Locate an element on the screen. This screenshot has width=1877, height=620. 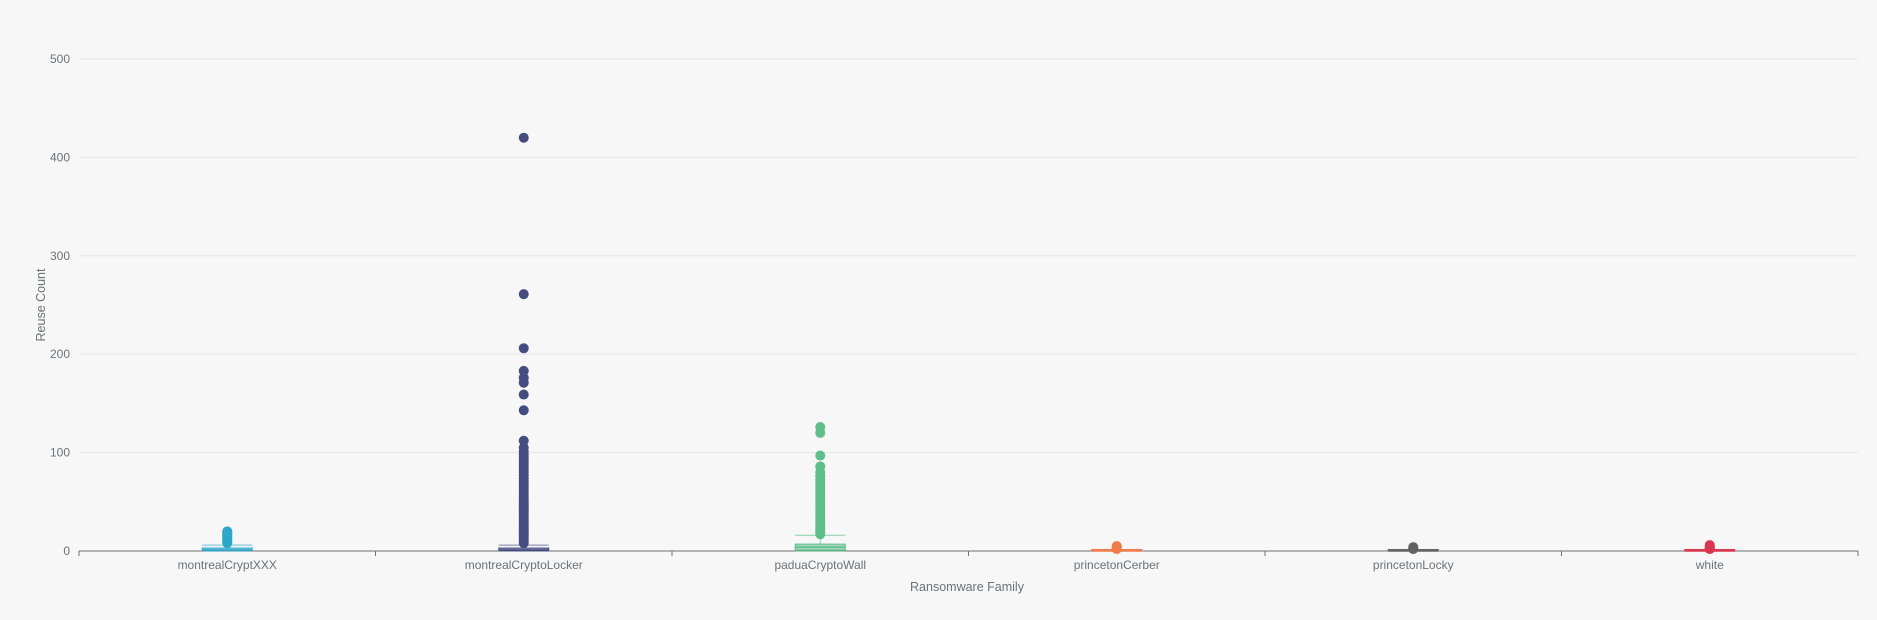
x-tick-label: montrealCryptXXX is located at coordinates (227, 565).